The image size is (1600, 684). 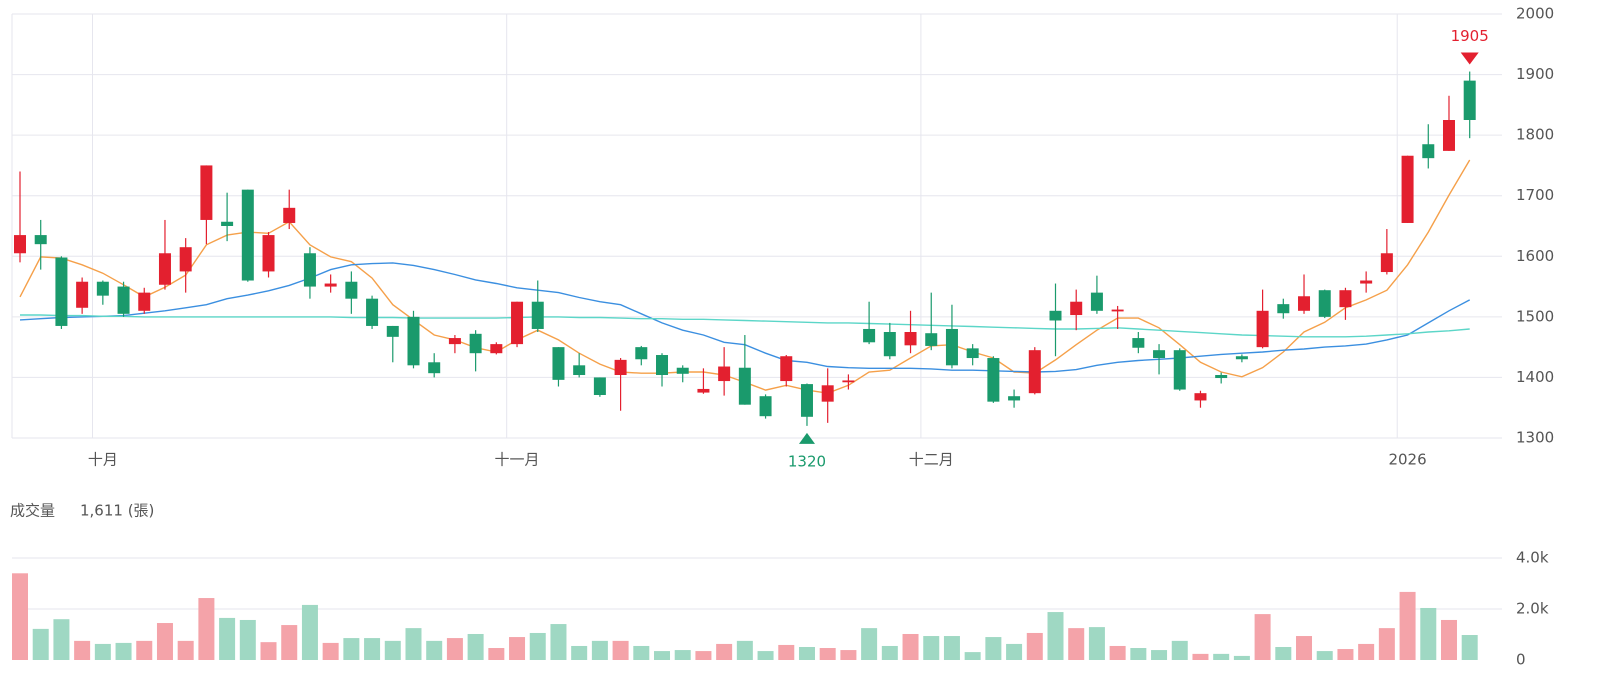 What do you see at coordinates (517, 460) in the screenshot?
I see `x-tick-label: 十一月` at bounding box center [517, 460].